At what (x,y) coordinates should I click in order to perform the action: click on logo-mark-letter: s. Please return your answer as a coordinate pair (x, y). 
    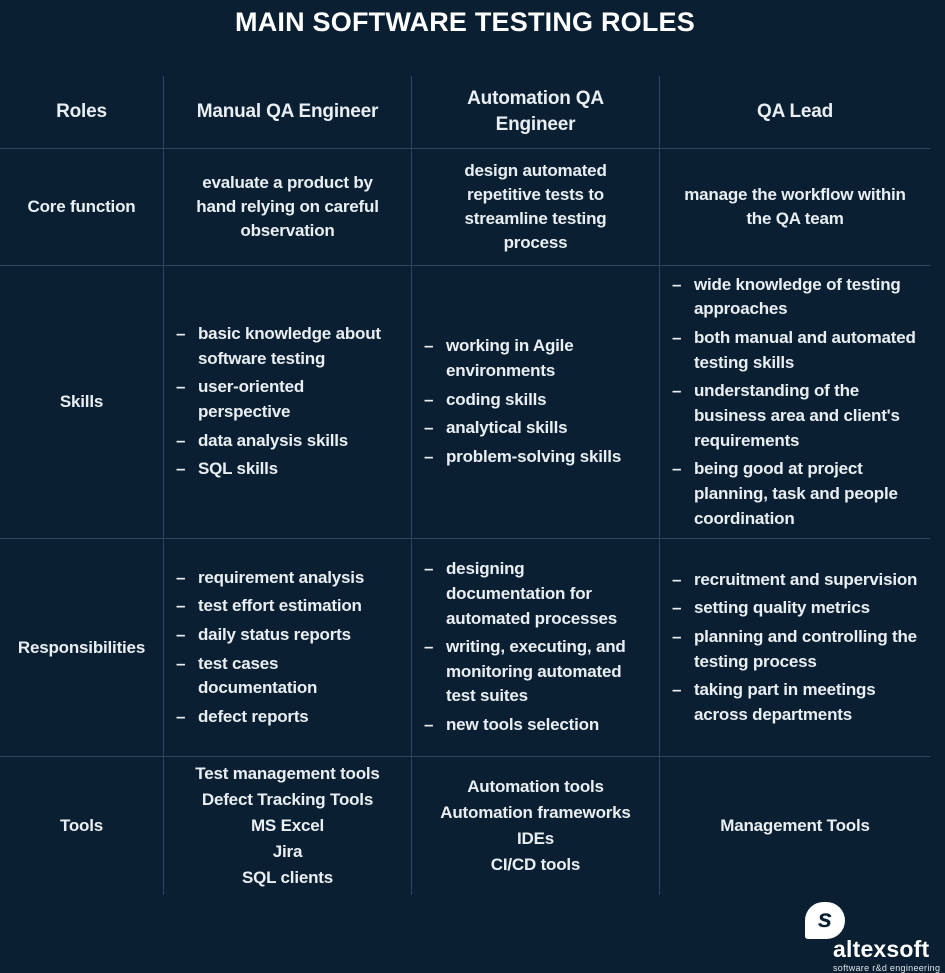
    Looking at the image, I should click on (825, 918).